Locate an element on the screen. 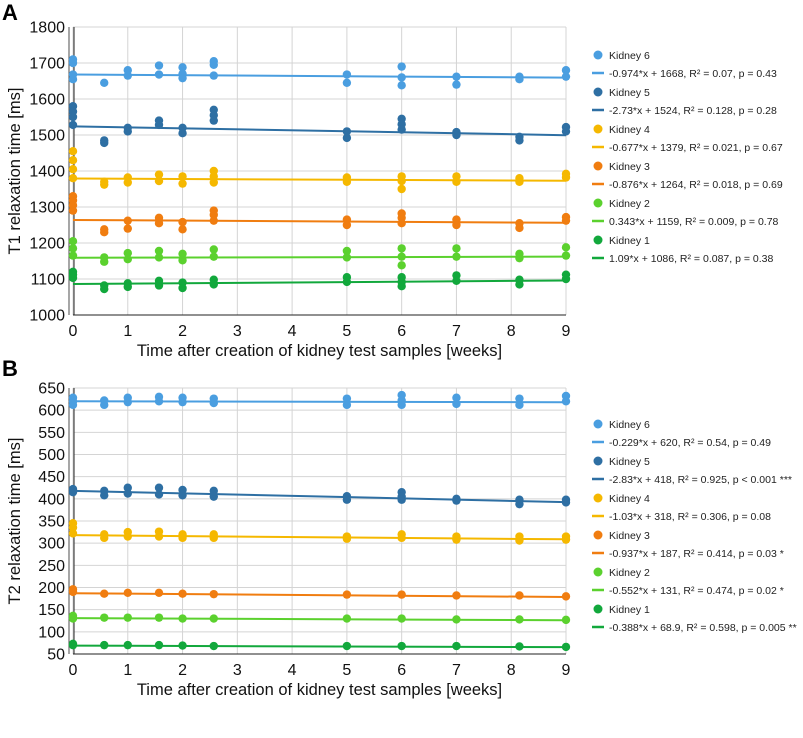 The width and height of the screenshot is (803, 738). legend-fit-label: -0.229*x + 620, R² = 0.54, p = 0.49 is located at coordinates (690, 443).